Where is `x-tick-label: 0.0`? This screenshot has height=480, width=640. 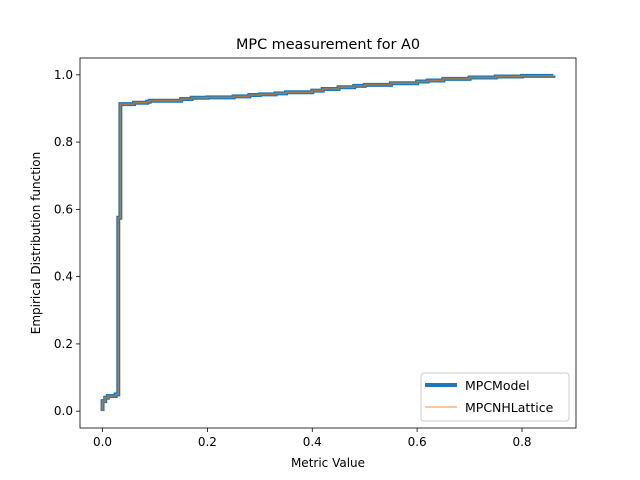 x-tick-label: 0.0 is located at coordinates (102, 442).